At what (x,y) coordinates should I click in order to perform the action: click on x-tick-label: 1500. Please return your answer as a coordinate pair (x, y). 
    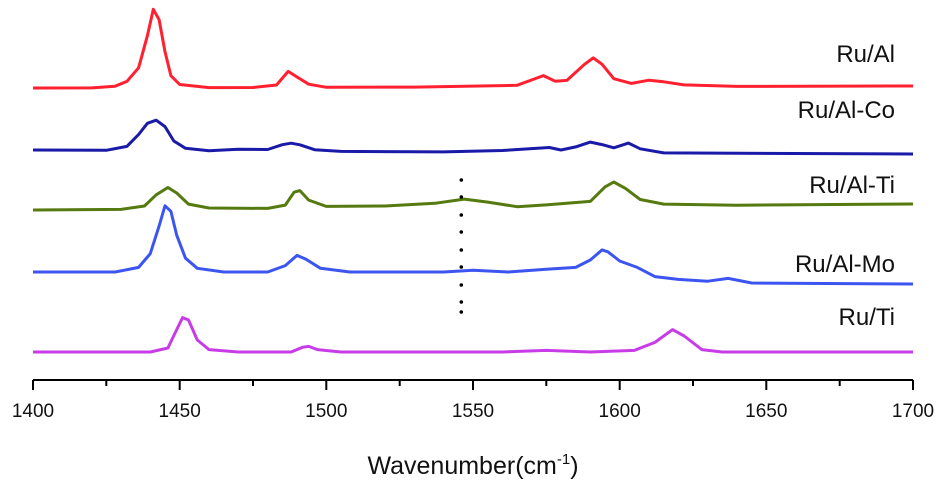
    Looking at the image, I should click on (326, 411).